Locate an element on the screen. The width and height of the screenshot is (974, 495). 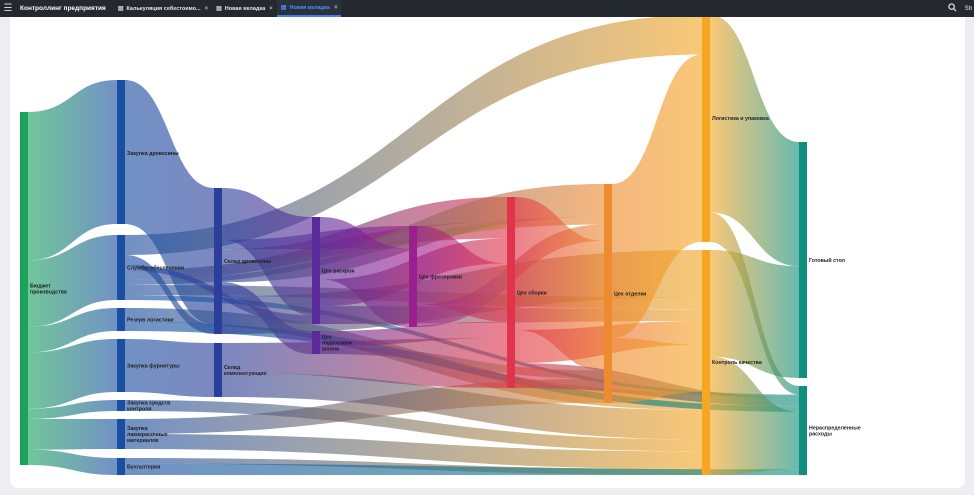
sankey-link-budget-control_means is located at coordinates (72, 409).